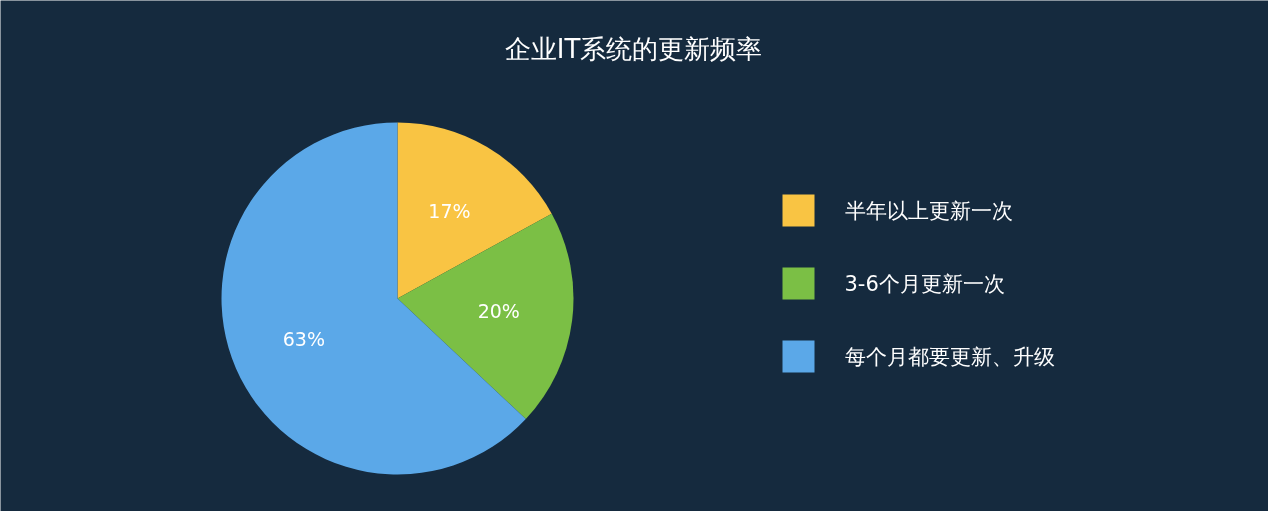 This screenshot has width=1268, height=511. I want to click on data-label: 17%, so click(449, 210).